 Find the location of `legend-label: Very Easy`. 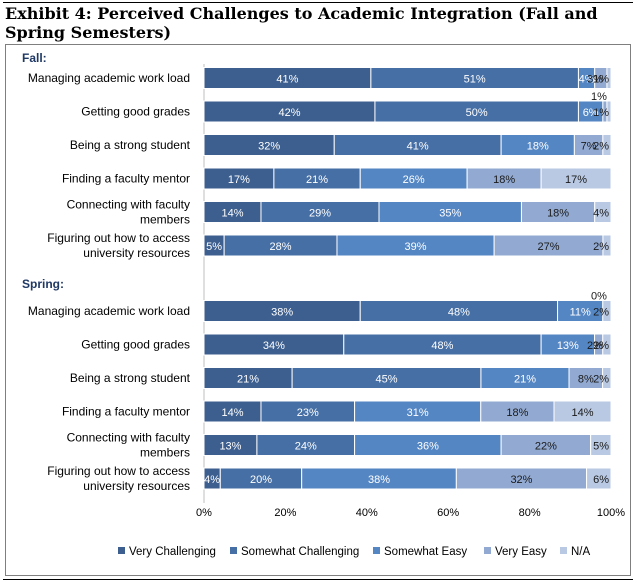

legend-label: Very Easy is located at coordinates (521, 552).